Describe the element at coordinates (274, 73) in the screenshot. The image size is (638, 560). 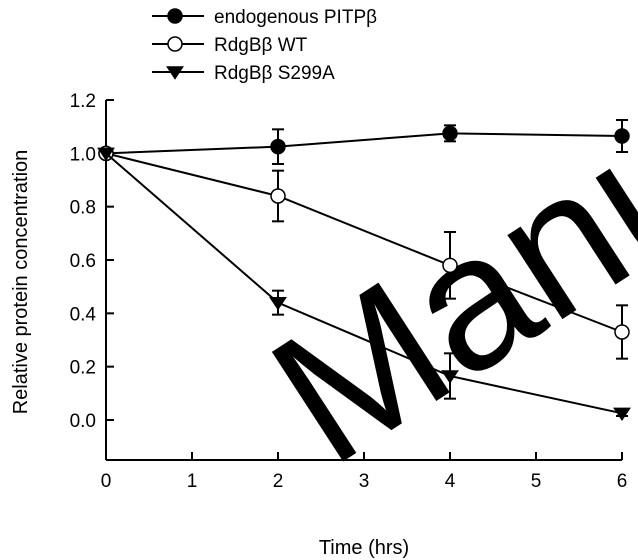
I see `legend-label: RdgBβ S299A` at that location.